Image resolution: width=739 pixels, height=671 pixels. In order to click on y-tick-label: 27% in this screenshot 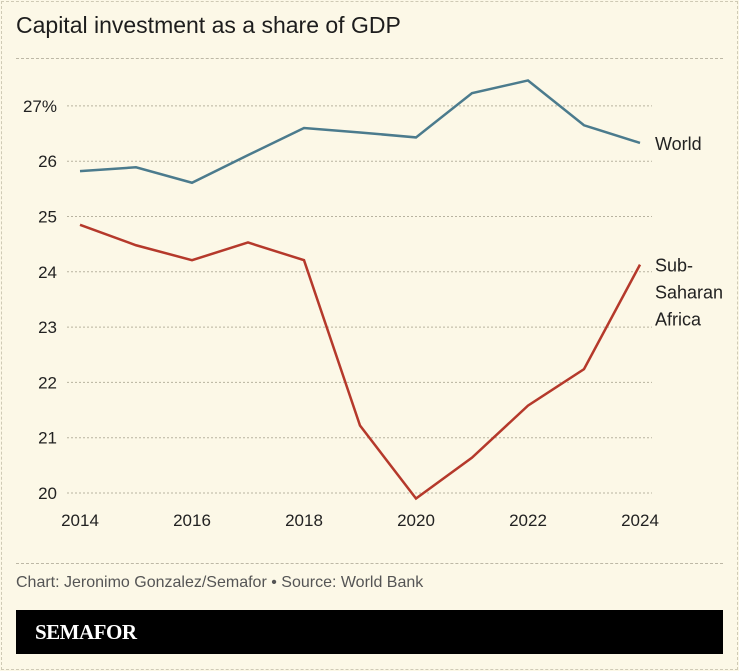, I will do `click(40, 106)`.